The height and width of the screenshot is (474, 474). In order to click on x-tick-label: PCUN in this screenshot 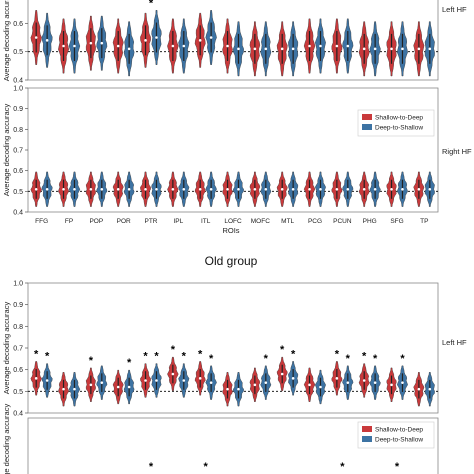, I will do `click(342, 221)`.